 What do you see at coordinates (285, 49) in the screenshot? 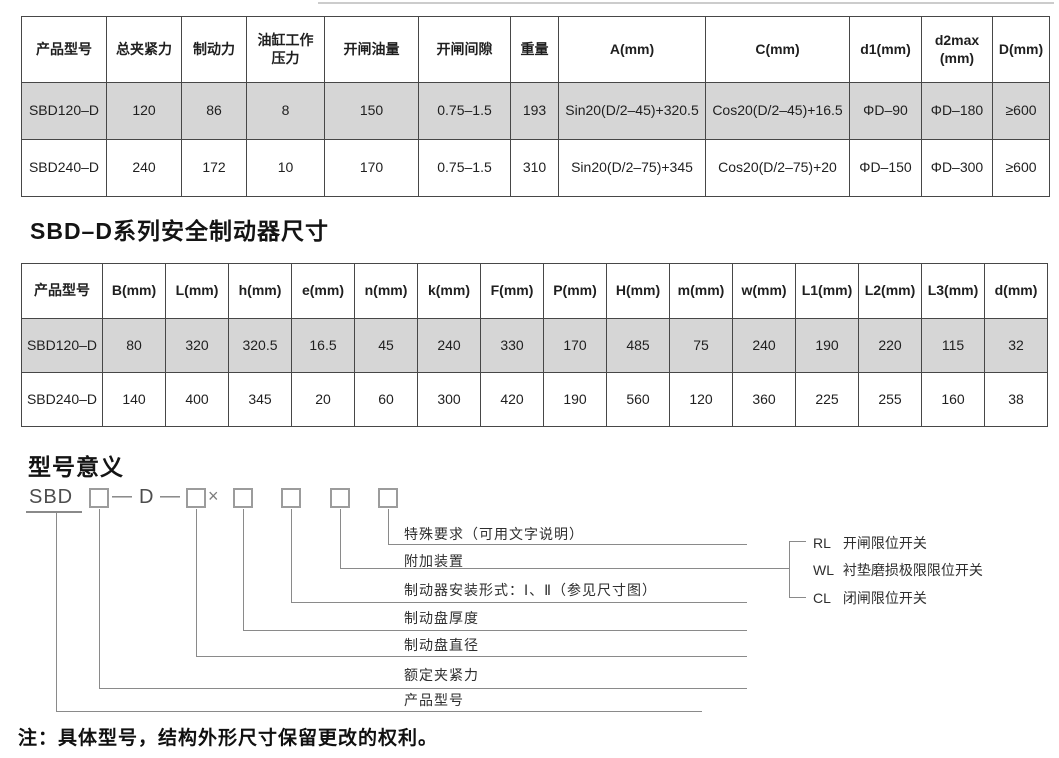
I see `col-header: 油缸工作压力` at bounding box center [285, 49].